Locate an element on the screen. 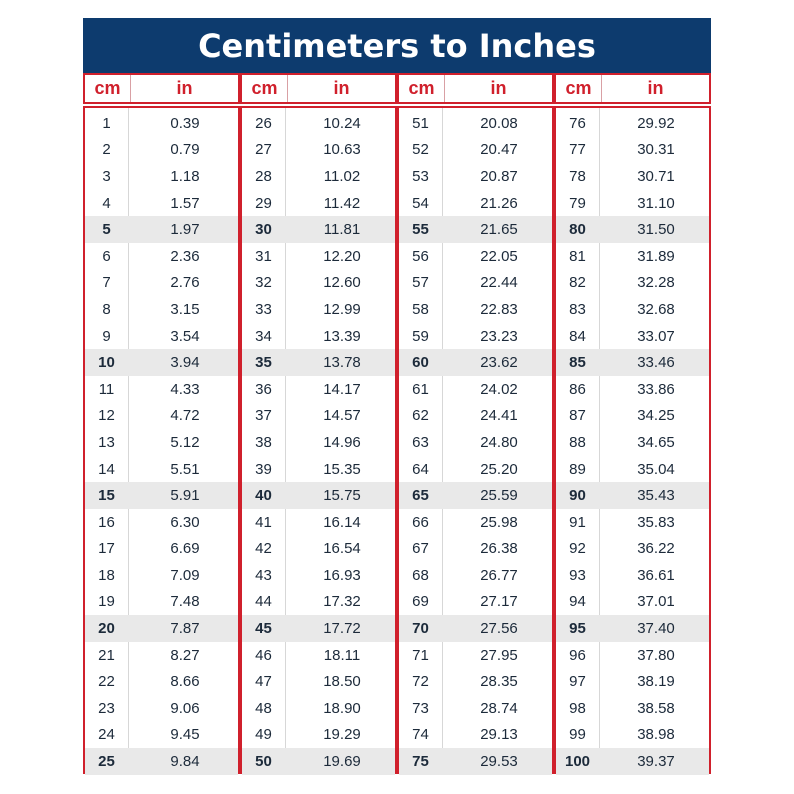  table-row: 24 9.45 is located at coordinates (161, 735).